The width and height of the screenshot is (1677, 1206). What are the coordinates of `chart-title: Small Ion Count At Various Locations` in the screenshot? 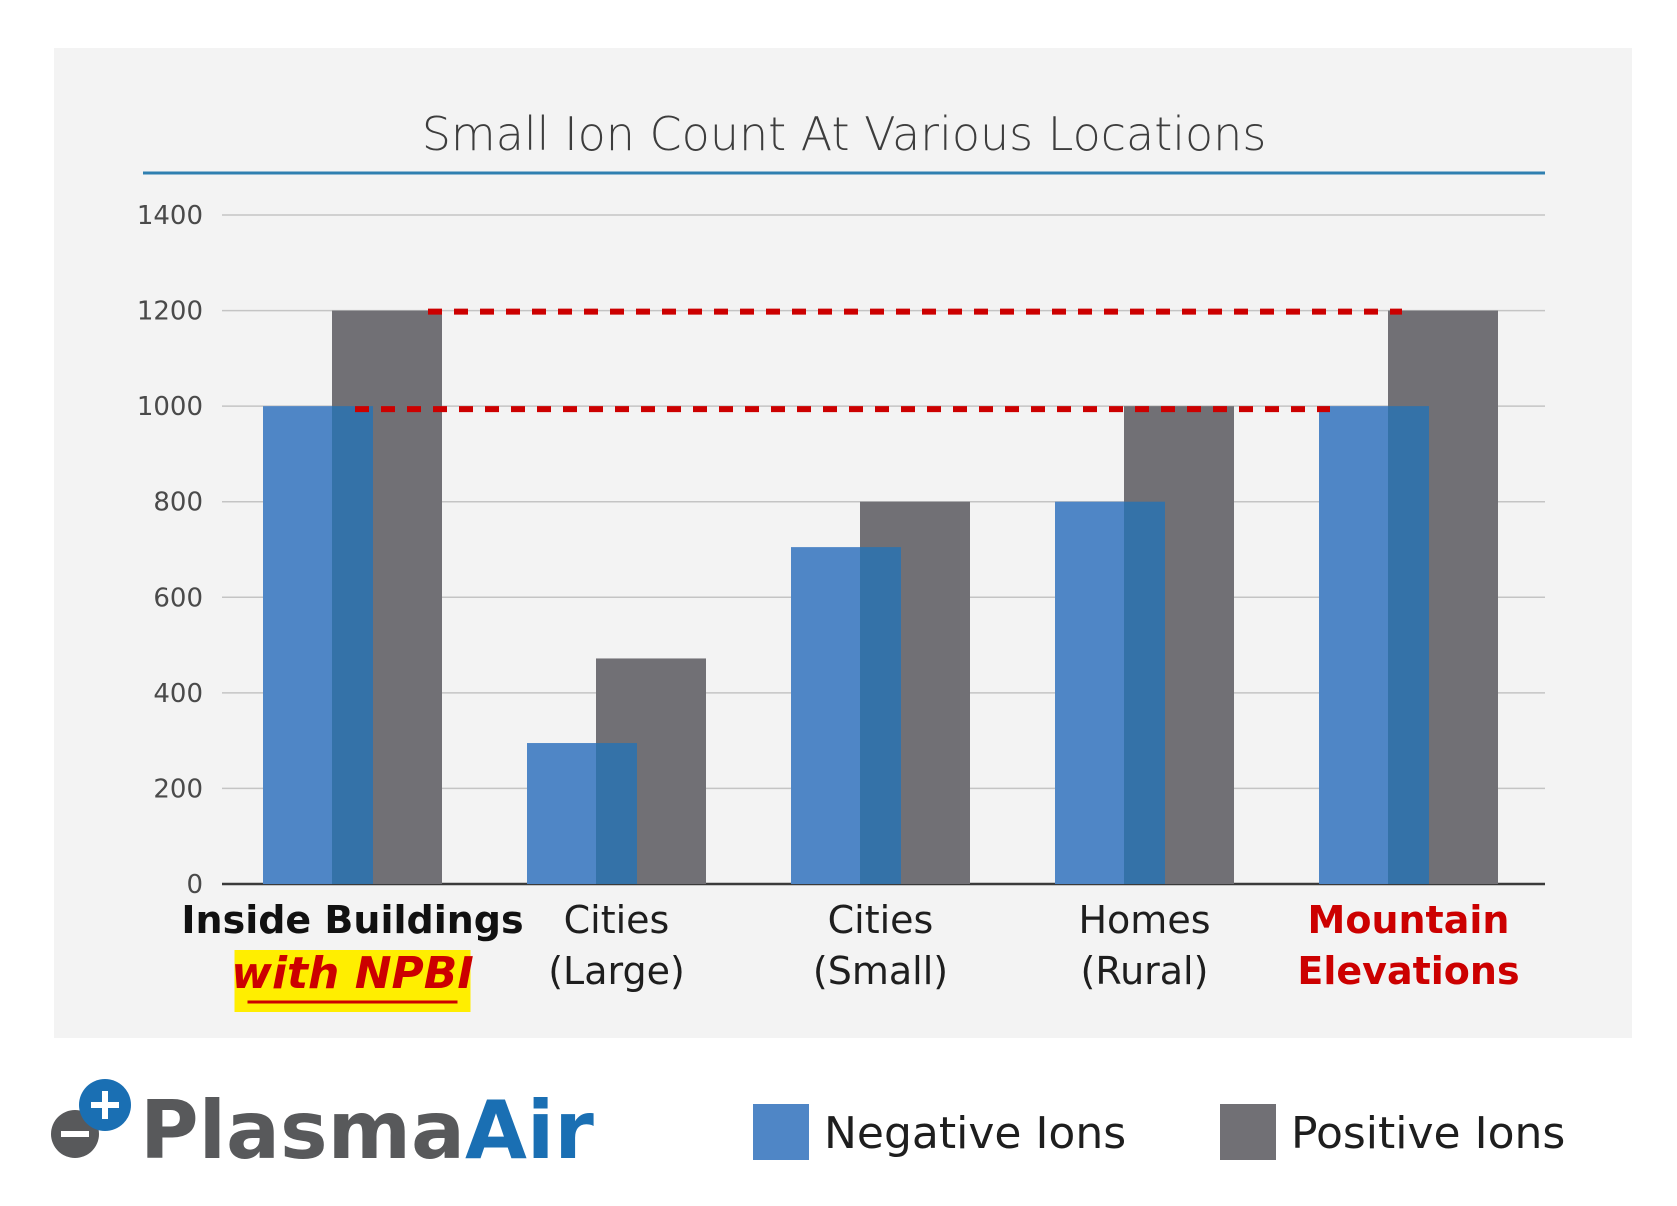 It's located at (844, 134).